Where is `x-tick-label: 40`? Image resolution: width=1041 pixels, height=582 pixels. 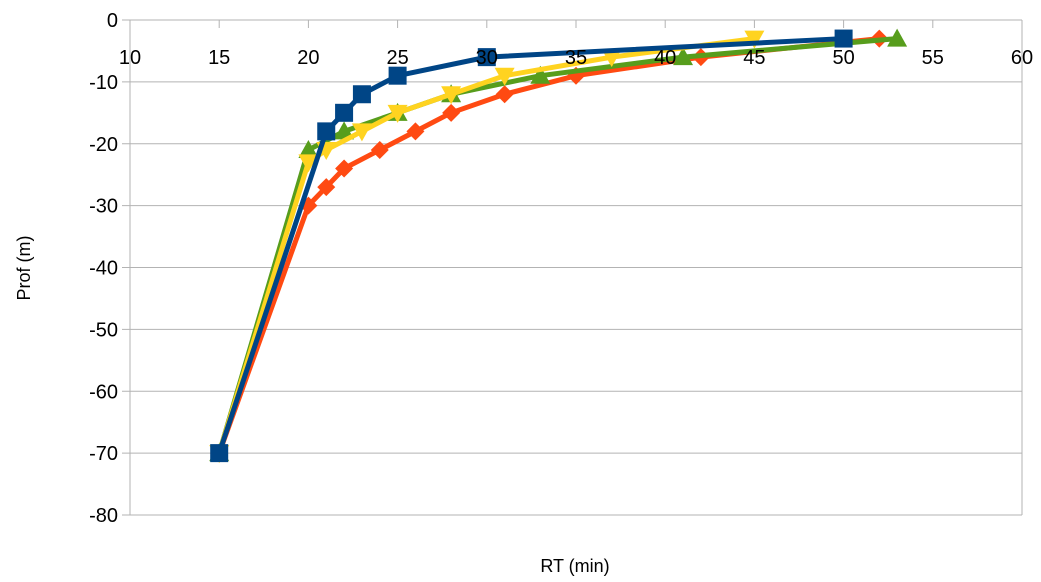
x-tick-label: 40 is located at coordinates (665, 58).